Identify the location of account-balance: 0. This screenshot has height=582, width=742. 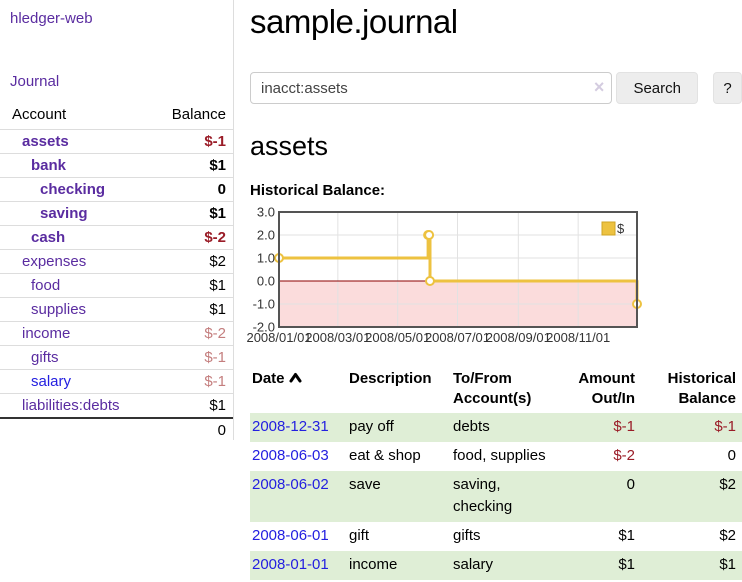
(188, 189).